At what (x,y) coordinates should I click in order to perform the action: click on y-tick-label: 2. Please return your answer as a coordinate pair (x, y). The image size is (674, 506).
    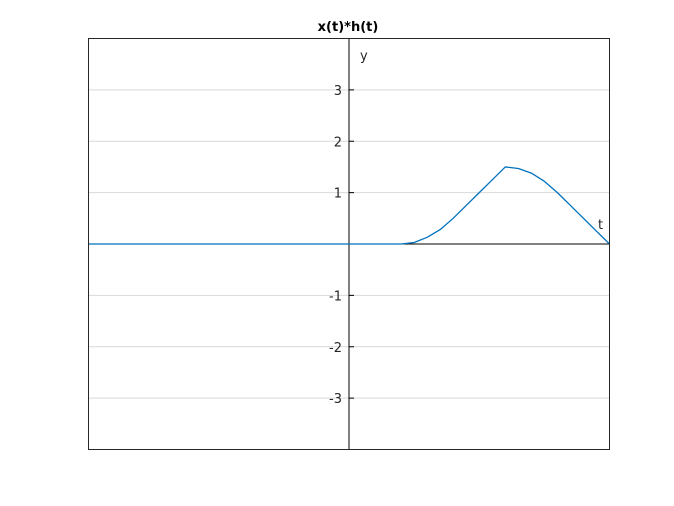
    Looking at the image, I should click on (338, 142).